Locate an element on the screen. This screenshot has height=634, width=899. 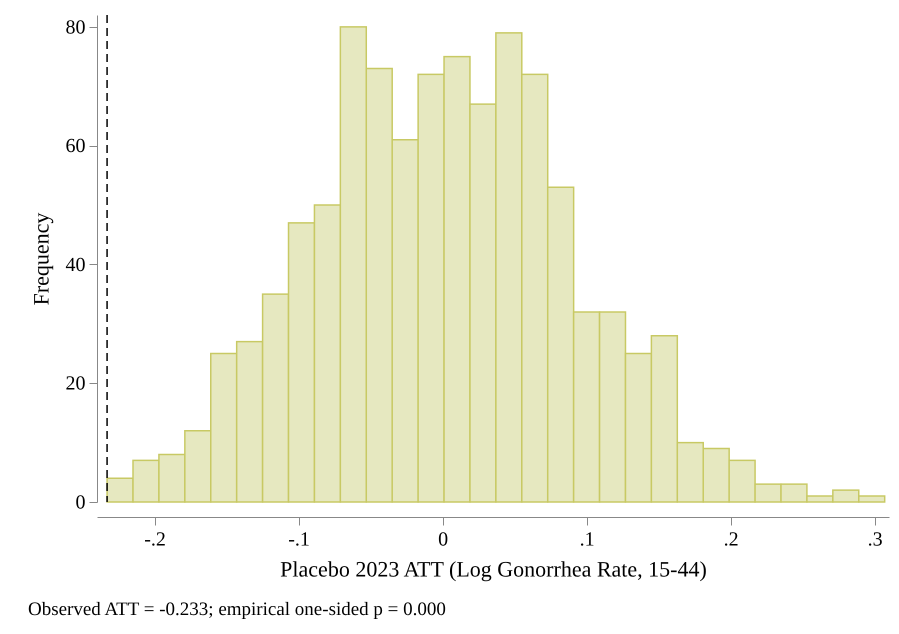
x-tick-label: .2 is located at coordinates (731, 539).